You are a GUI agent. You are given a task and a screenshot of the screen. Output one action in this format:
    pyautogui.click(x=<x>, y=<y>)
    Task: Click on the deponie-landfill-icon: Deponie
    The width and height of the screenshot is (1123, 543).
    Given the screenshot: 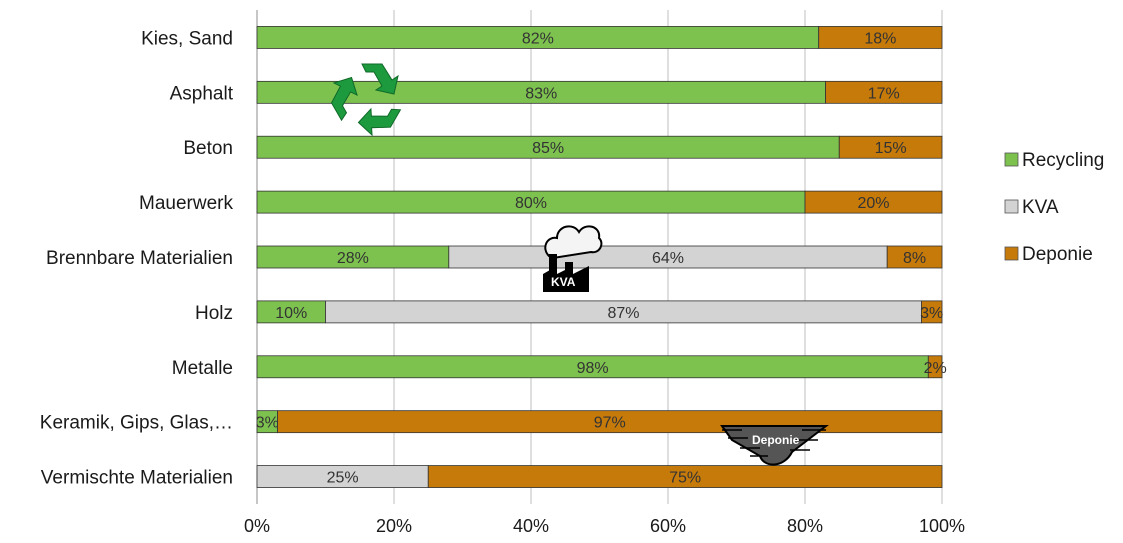 What is the action you would take?
    pyautogui.click(x=774, y=445)
    